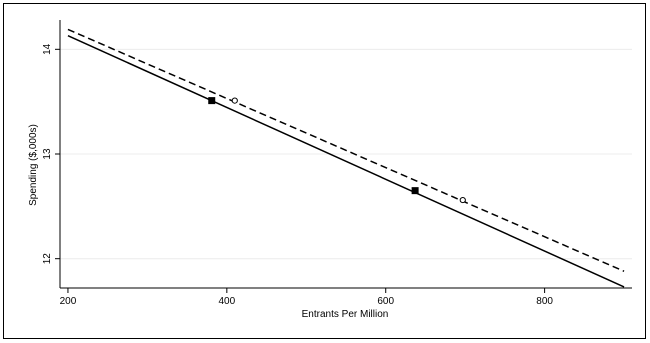  What do you see at coordinates (47, 154) in the screenshot?
I see `y-tick-label: 13` at bounding box center [47, 154].